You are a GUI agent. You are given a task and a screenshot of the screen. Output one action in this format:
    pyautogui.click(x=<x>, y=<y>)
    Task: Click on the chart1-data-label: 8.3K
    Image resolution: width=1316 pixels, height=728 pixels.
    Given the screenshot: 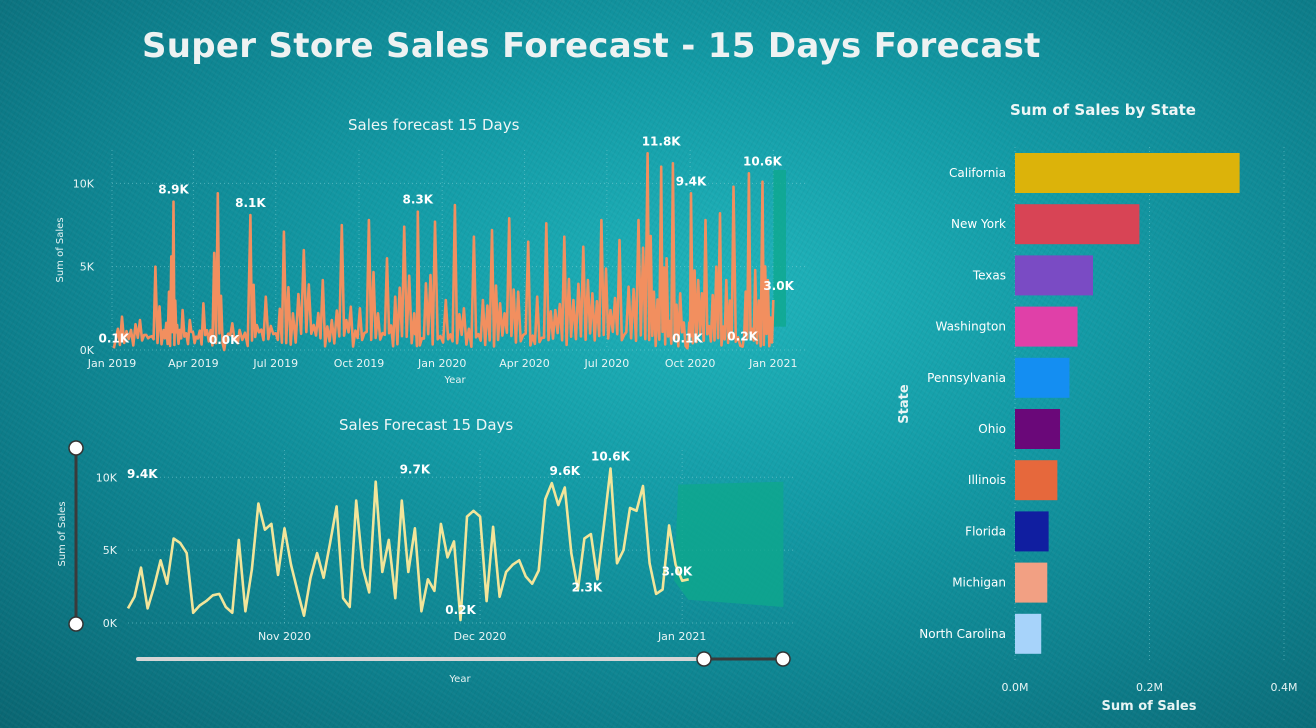 What is the action you would take?
    pyautogui.click(x=418, y=200)
    